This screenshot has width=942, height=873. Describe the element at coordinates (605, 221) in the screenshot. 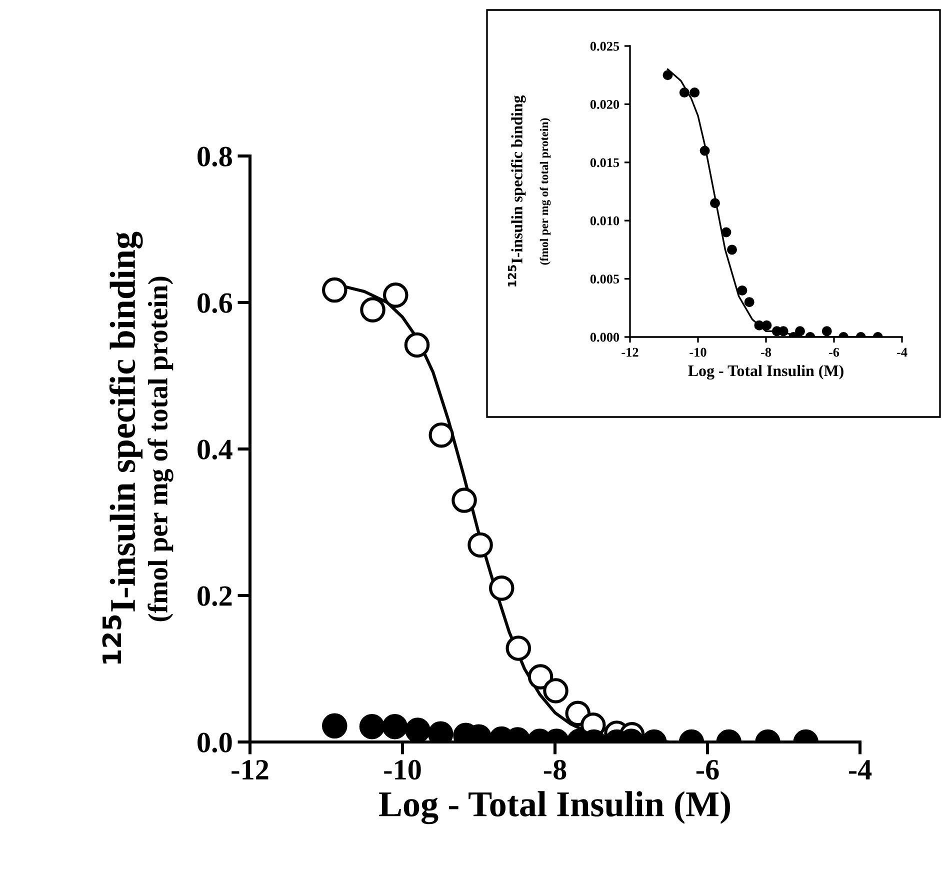

I see `y-tick-label: 0.010` at that location.